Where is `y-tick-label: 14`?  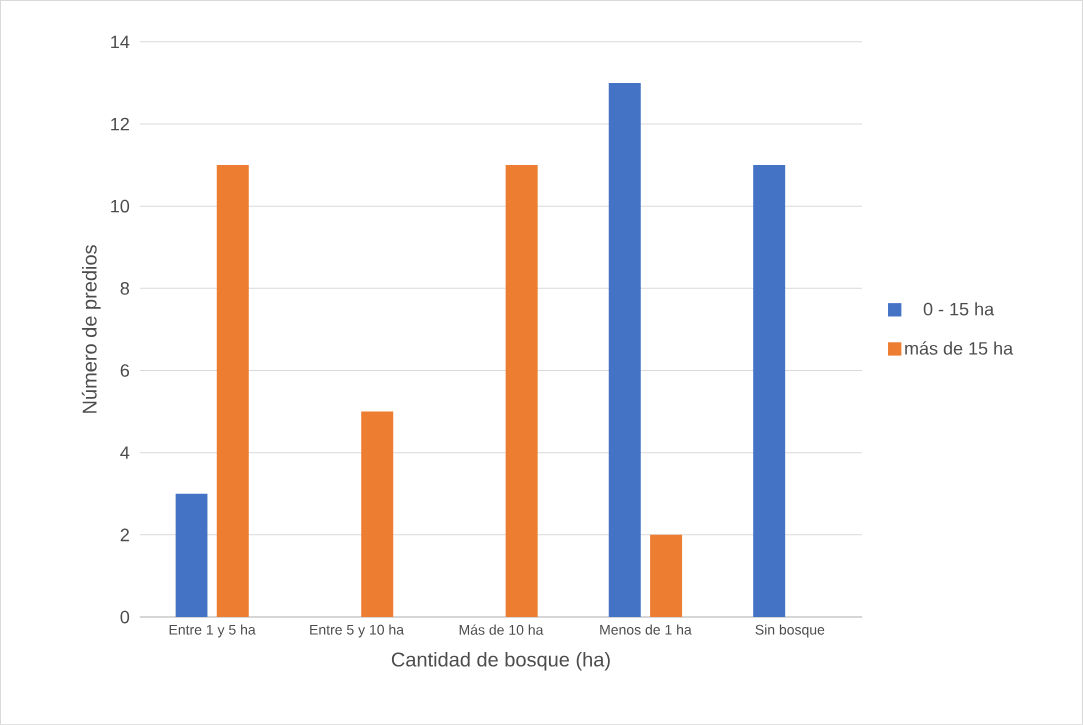 y-tick-label: 14 is located at coordinates (120, 42).